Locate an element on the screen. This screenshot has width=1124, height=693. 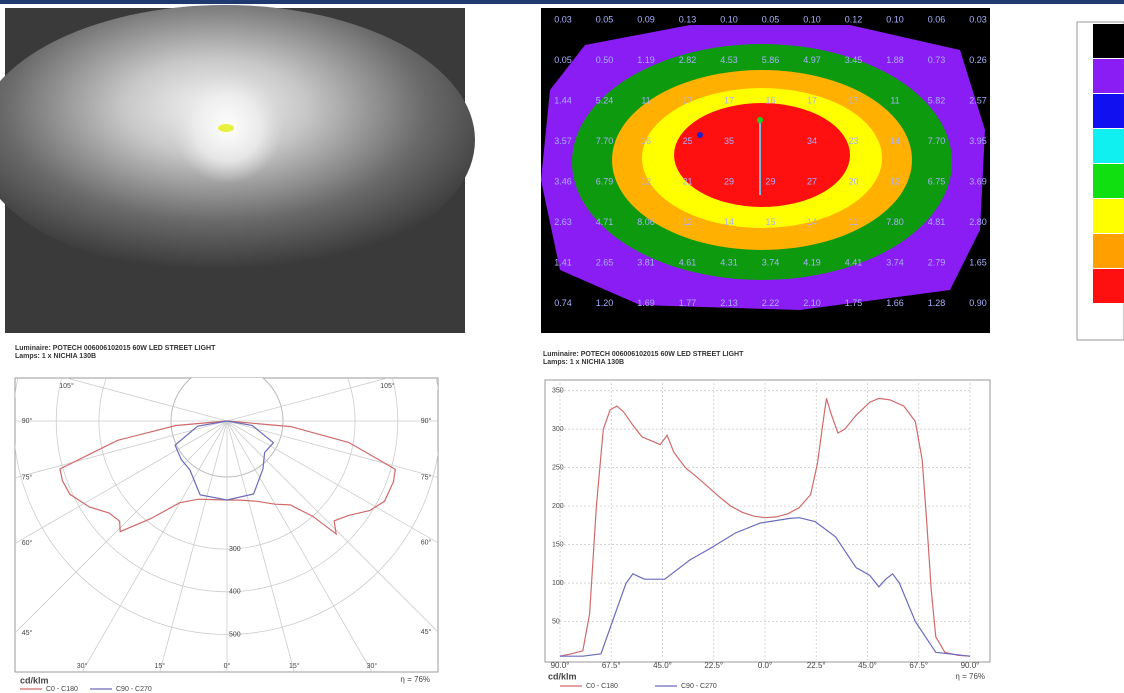
isolux-value: 0.73 is located at coordinates (937, 60).